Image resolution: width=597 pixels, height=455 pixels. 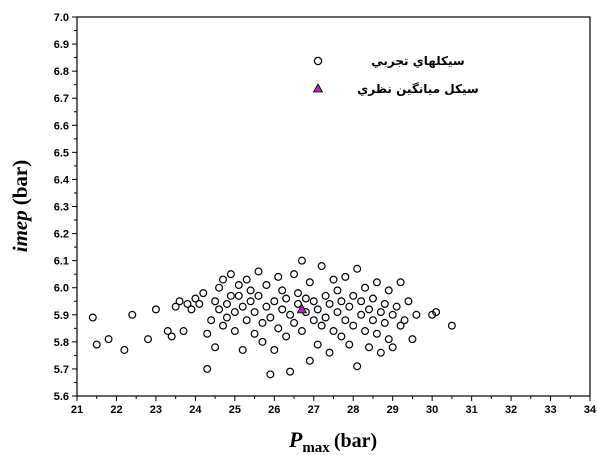 I want to click on y-tick-label: 6.9, so click(x=61, y=45).